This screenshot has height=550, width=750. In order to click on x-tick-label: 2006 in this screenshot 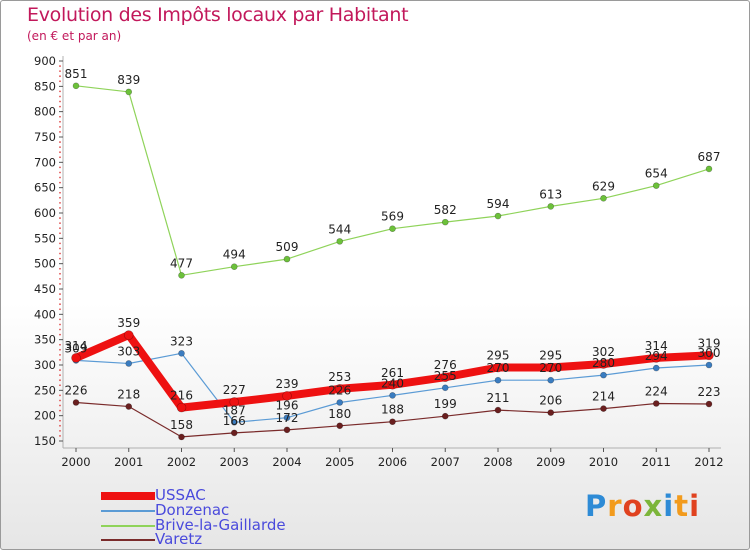, I will do `click(392, 462)`.